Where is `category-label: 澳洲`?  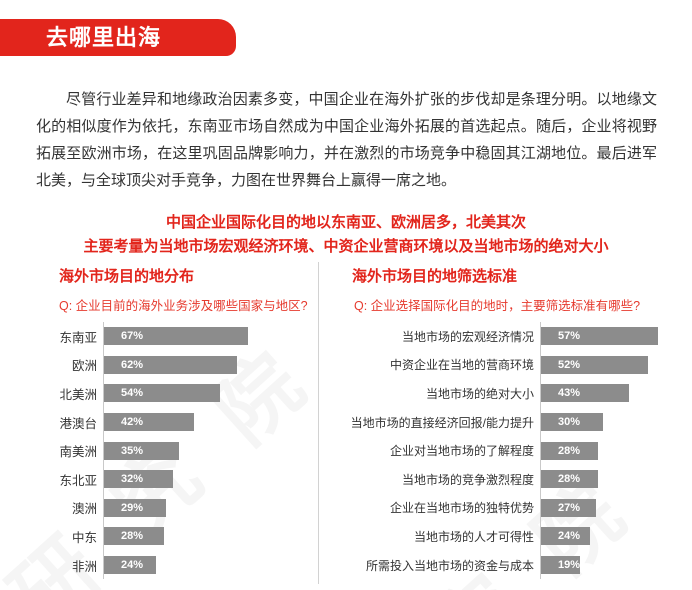 category-label: 澳洲 is located at coordinates (84, 509).